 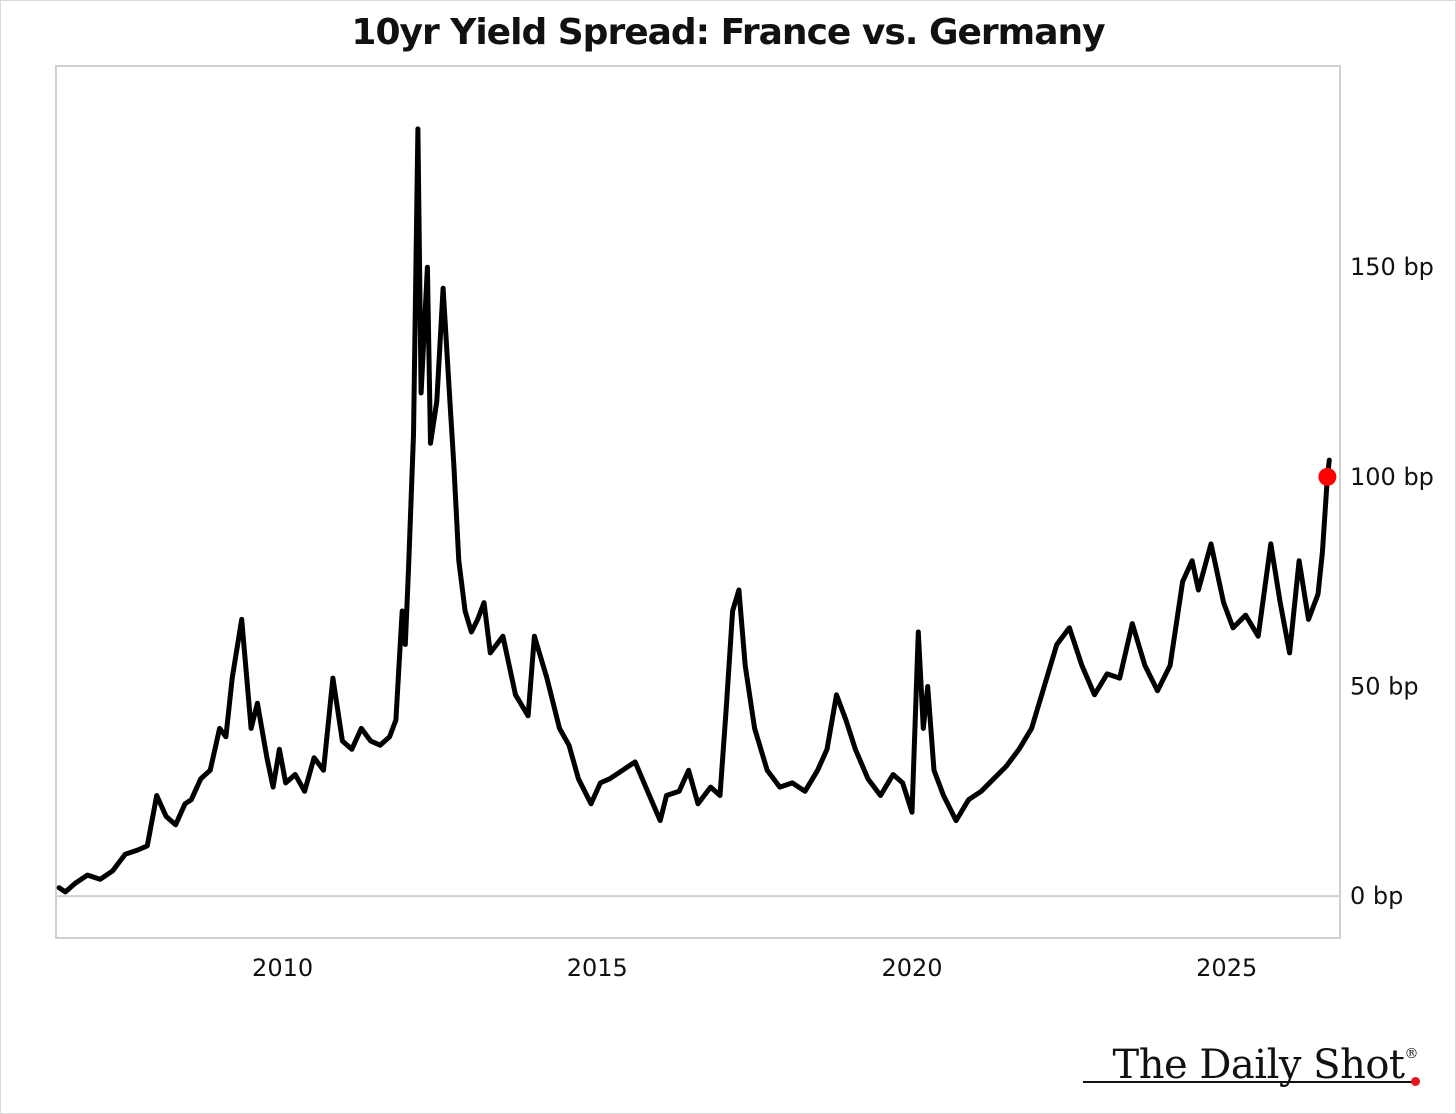 I want to click on brand-logo: The Daily Shot®, so click(x=1265, y=1065).